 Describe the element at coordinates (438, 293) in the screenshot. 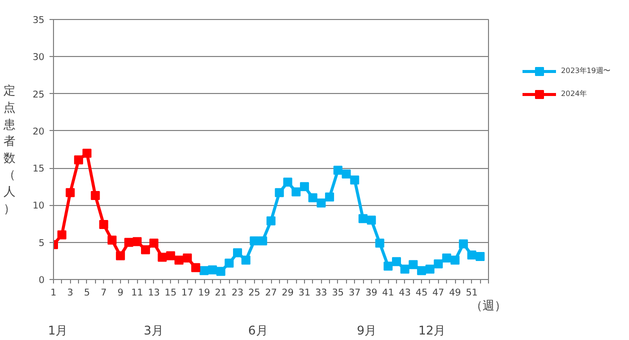

I see `x-tick-label: 47` at that location.